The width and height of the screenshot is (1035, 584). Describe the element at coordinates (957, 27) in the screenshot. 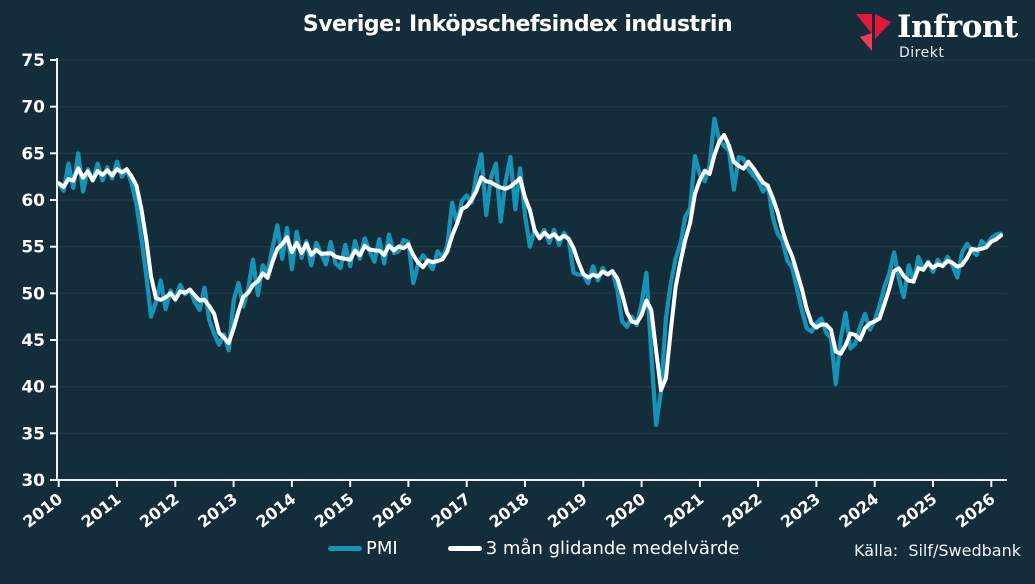

I see `logo-brand-text: Infront` at that location.